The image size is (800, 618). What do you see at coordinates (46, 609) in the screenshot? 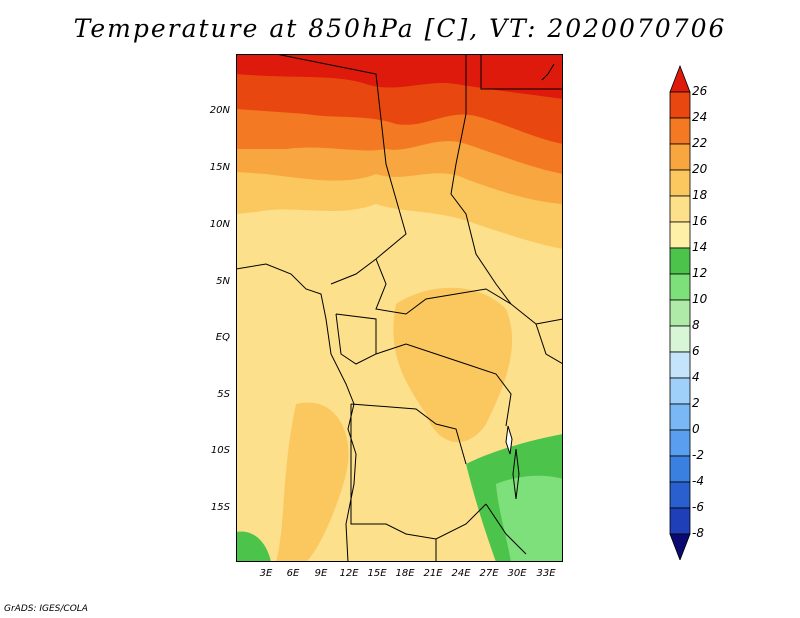
I see `credit-text: GrADS: IGES/COLA` at bounding box center [46, 609].